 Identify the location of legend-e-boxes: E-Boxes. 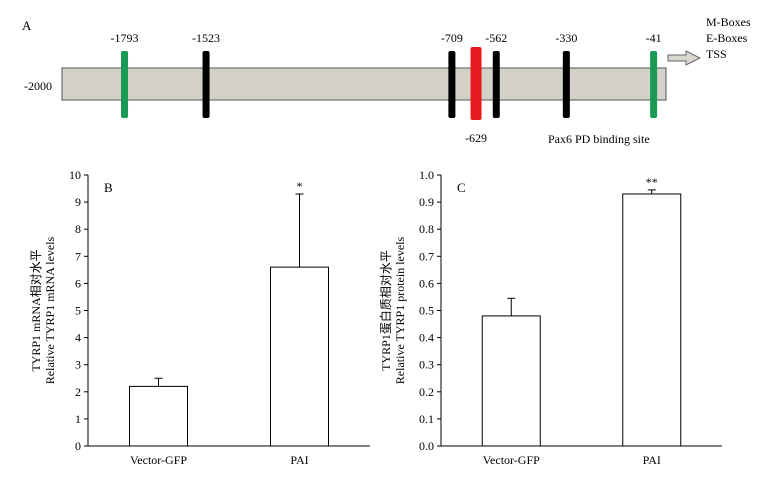
(727, 38).